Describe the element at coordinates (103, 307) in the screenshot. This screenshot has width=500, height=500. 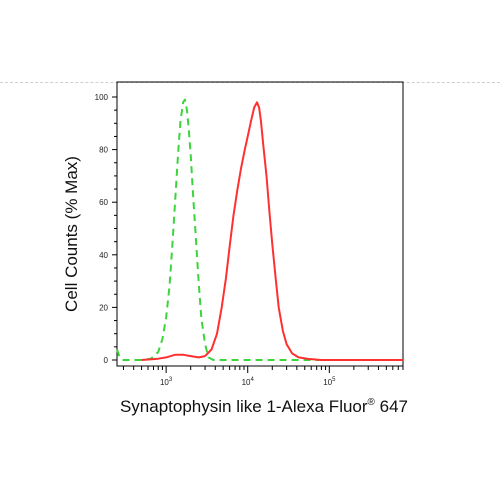
I see `y-tick-label-20: 20` at that location.